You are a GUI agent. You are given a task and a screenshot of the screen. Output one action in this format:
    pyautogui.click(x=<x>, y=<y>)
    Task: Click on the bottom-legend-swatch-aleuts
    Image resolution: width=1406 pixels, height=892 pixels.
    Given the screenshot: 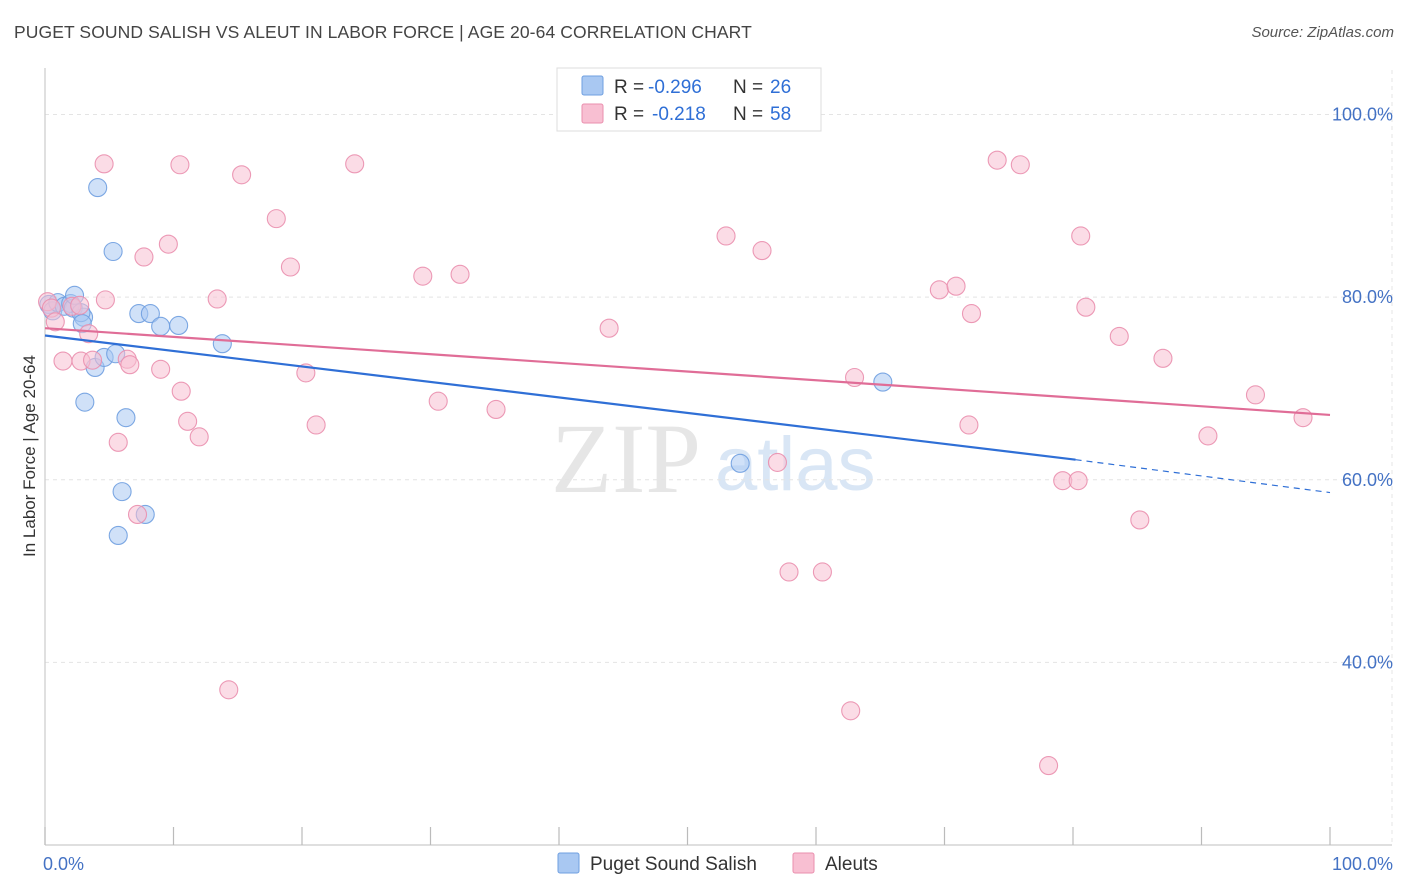 What is the action you would take?
    pyautogui.click(x=803, y=863)
    